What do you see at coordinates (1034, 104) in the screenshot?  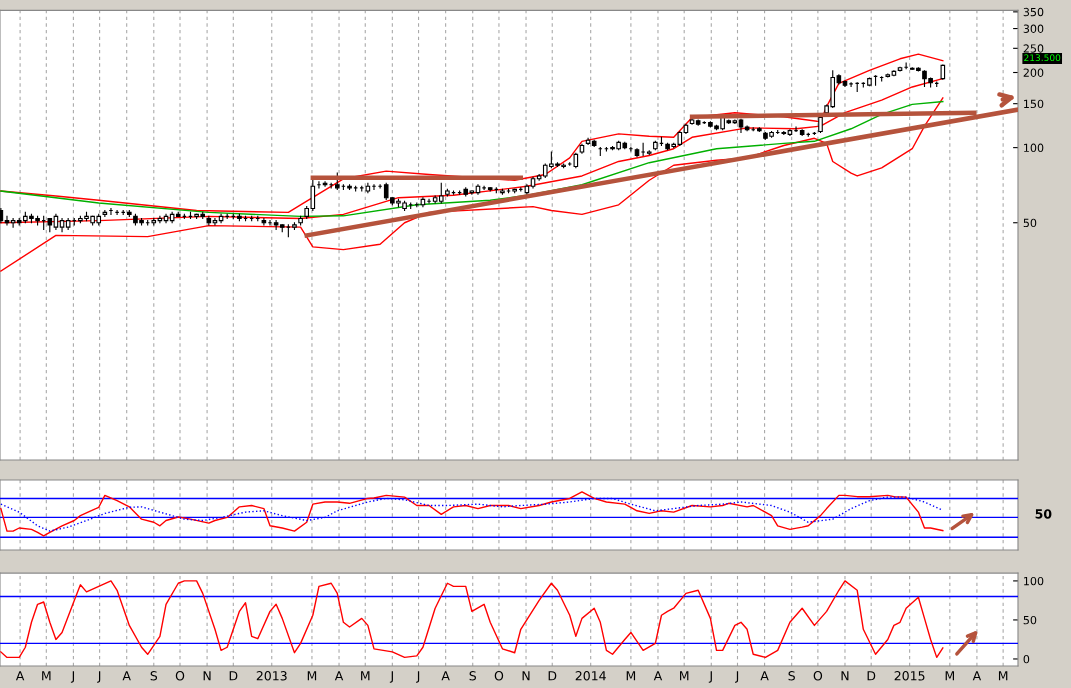 I see `y-tick-label: 150` at bounding box center [1034, 104].